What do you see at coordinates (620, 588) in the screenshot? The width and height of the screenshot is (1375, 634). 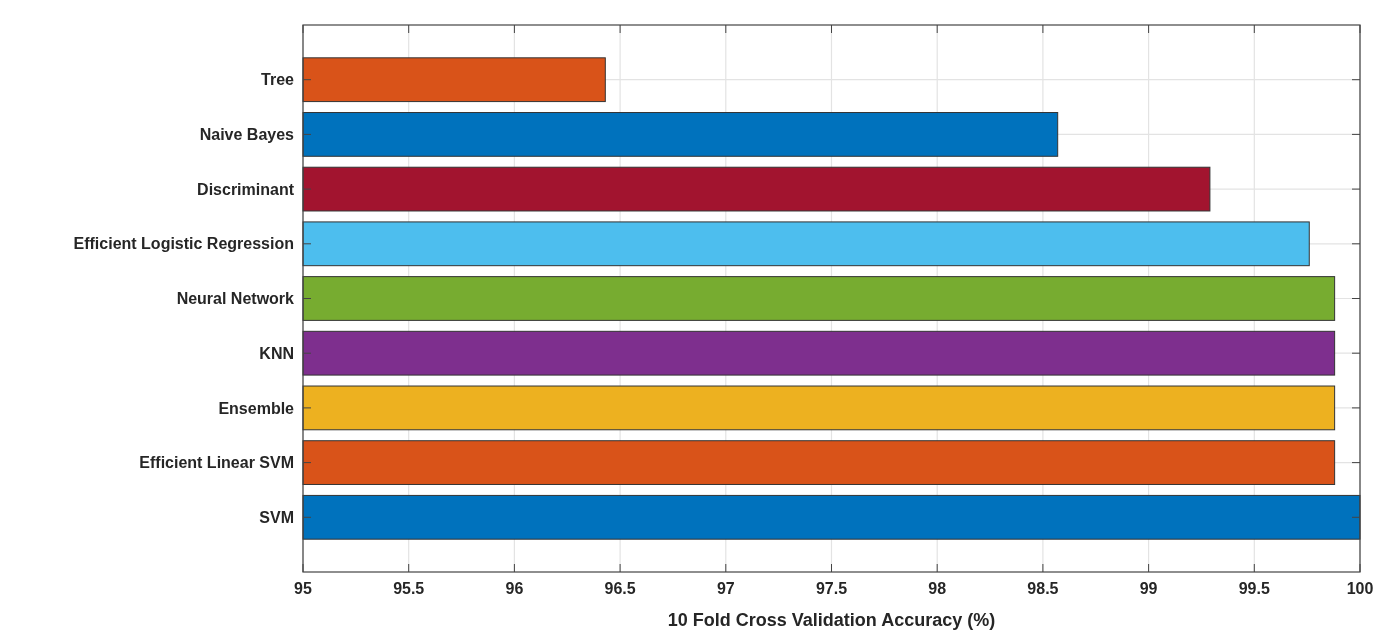 I see `x-tick-label: 96.5` at bounding box center [620, 588].